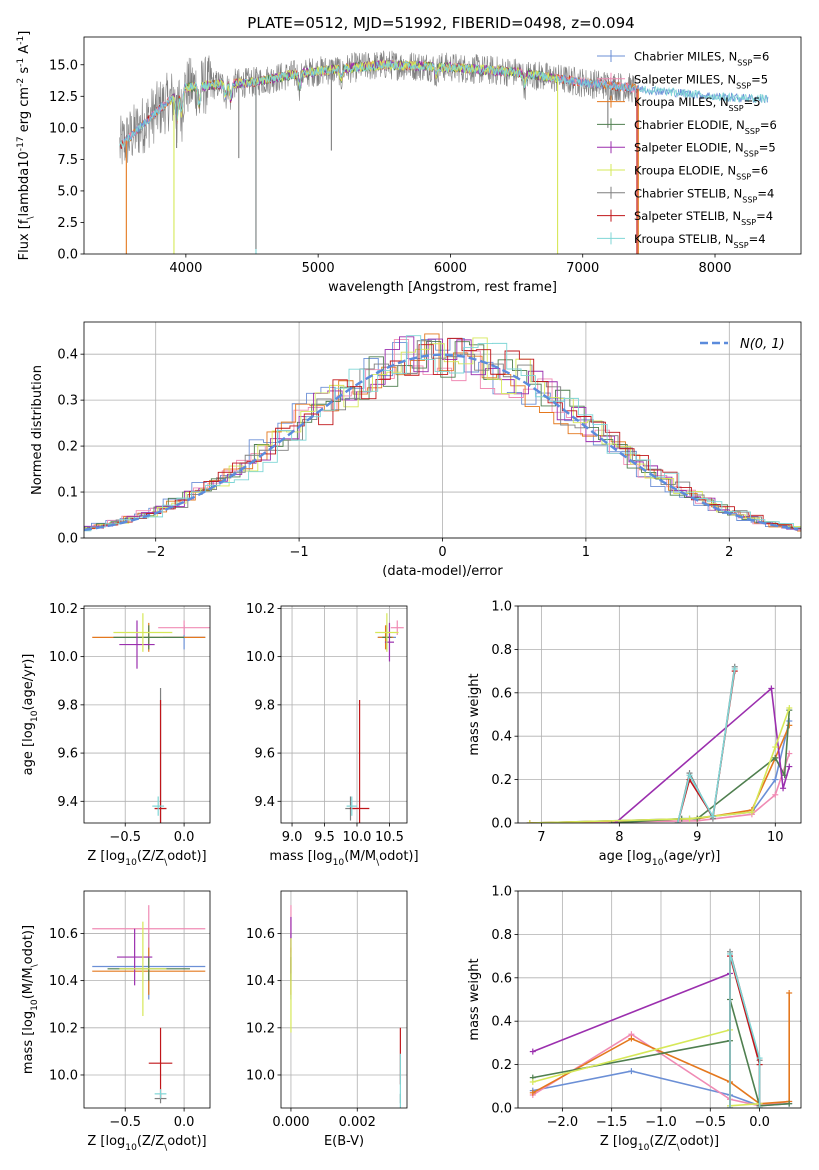 This screenshot has height=1170, width=819. What do you see at coordinates (631, 1012) in the screenshot?
I see `weight_vs_Z-line-salpeter_elodie` at bounding box center [631, 1012].